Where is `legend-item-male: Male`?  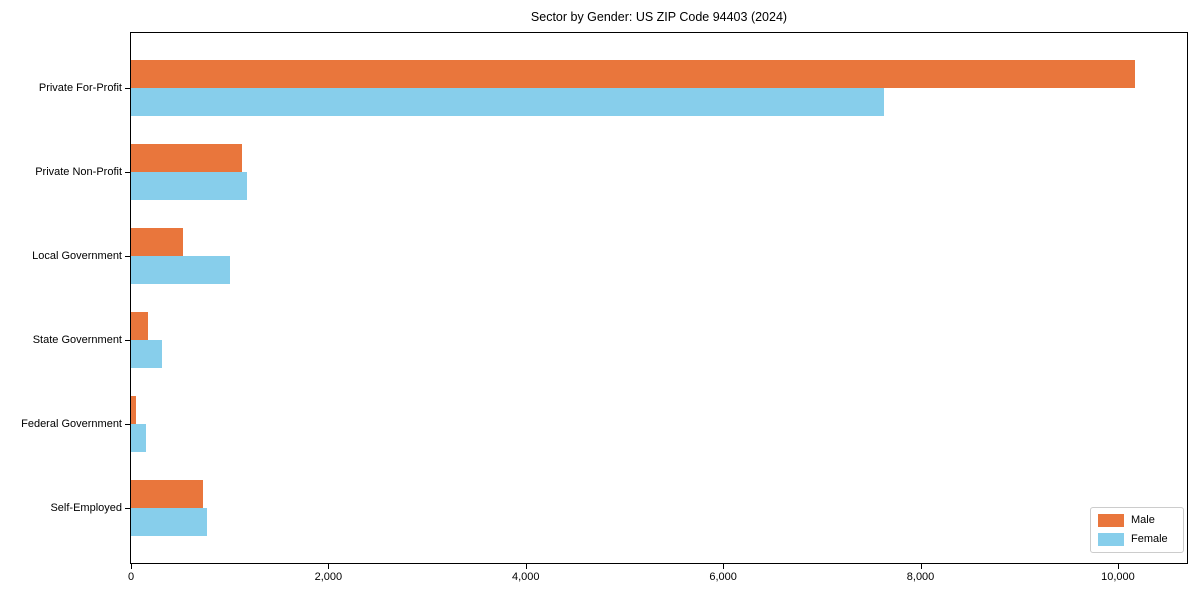 legend-item-male: Male is located at coordinates (1136, 520).